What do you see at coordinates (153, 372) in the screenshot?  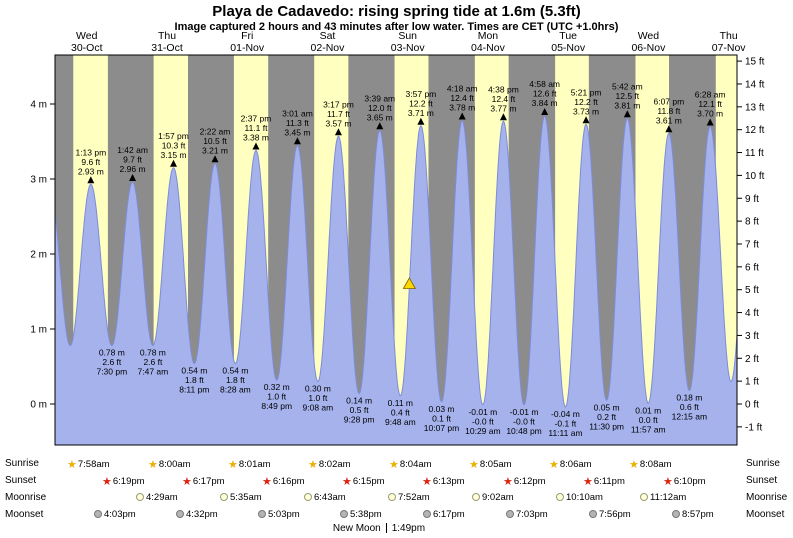 I see `low-tide-label-line: 7:47 am` at bounding box center [153, 372].